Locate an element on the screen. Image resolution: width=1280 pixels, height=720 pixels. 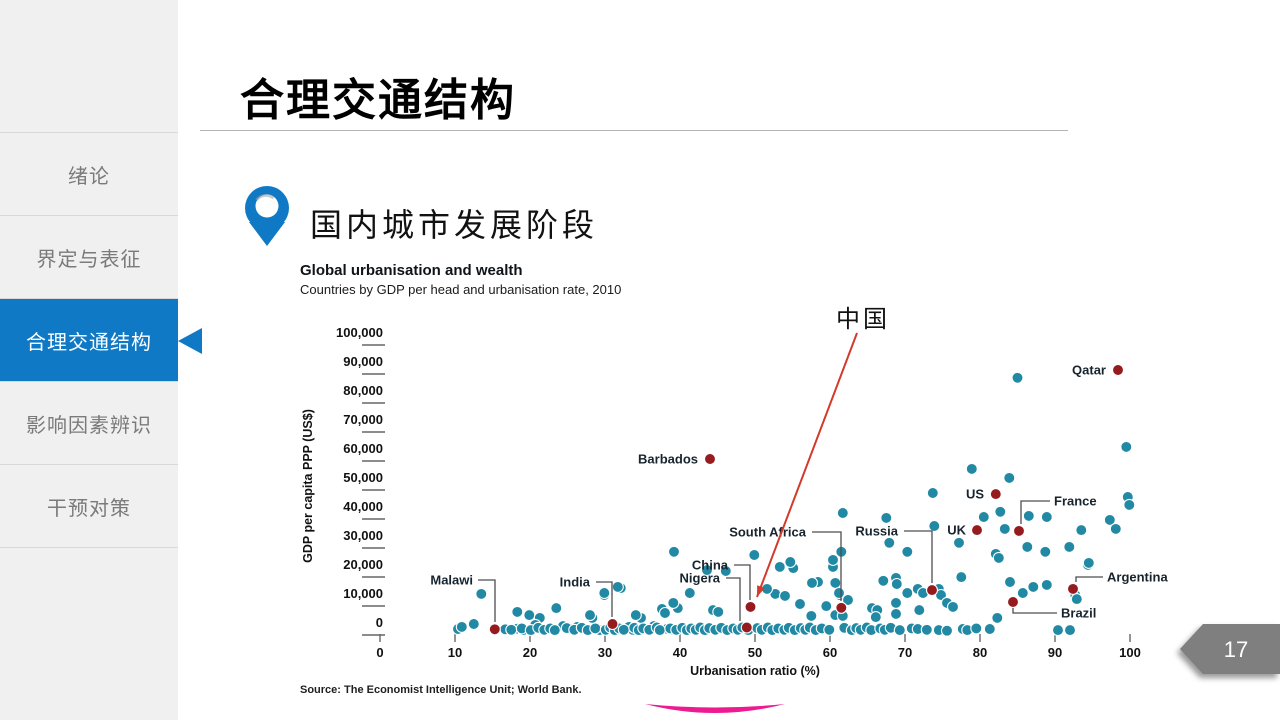
page-number-flag: 17 is located at coordinates (1229, 651).